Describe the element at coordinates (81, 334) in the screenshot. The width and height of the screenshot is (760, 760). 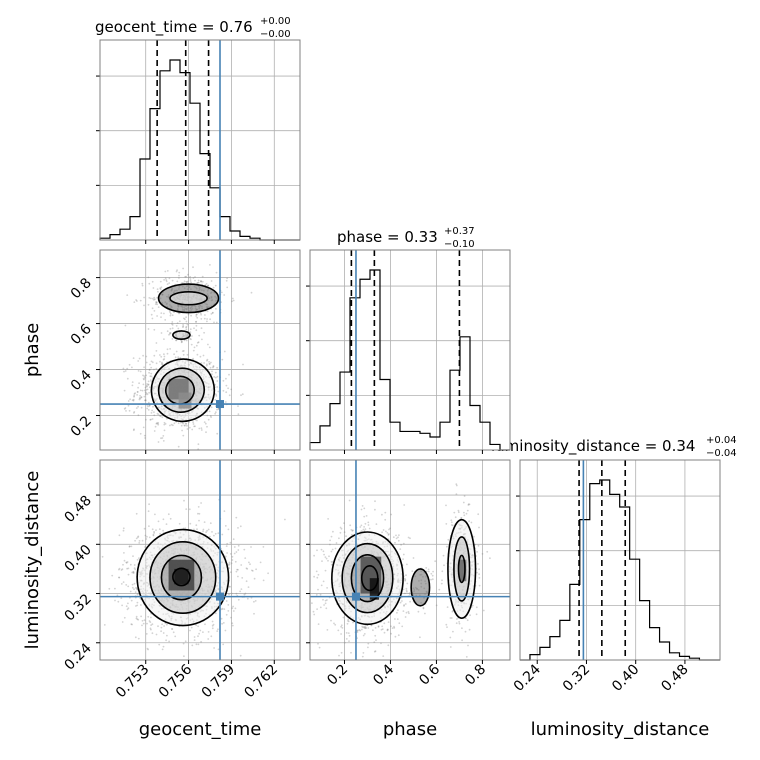
I see `joint-geocent-time-vs-phase-yticklabel-2: 0.6` at that location.